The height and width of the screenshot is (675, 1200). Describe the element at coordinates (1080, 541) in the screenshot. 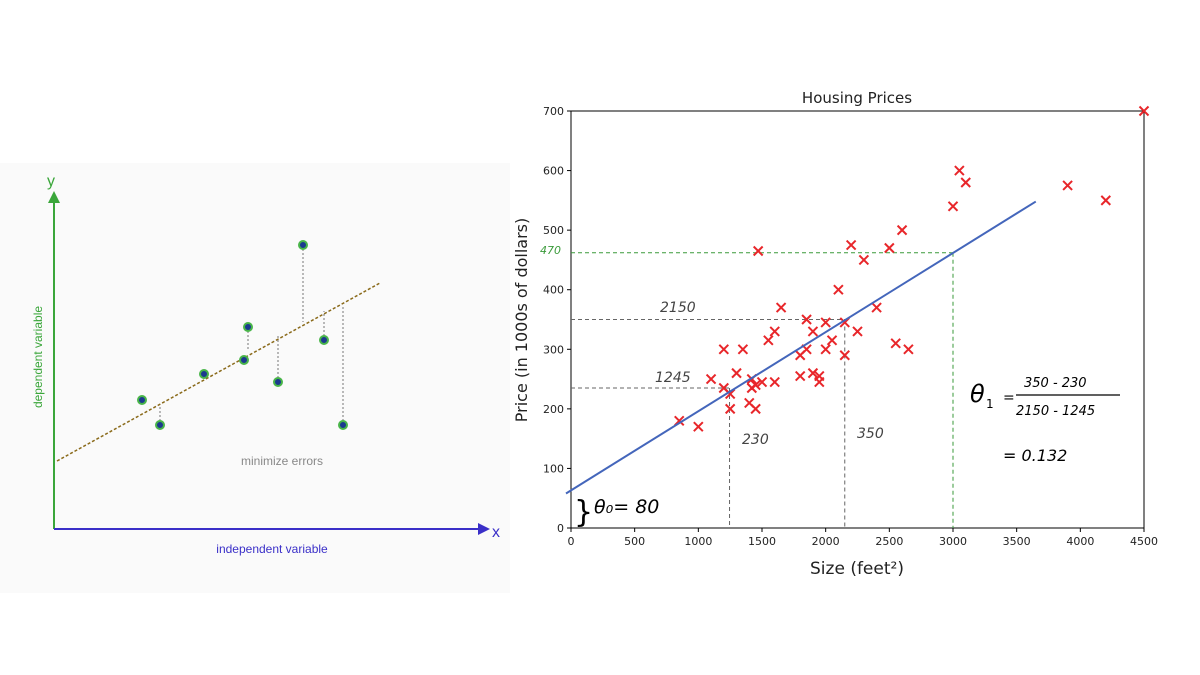

I see `x-tick-label: 4000` at that location.